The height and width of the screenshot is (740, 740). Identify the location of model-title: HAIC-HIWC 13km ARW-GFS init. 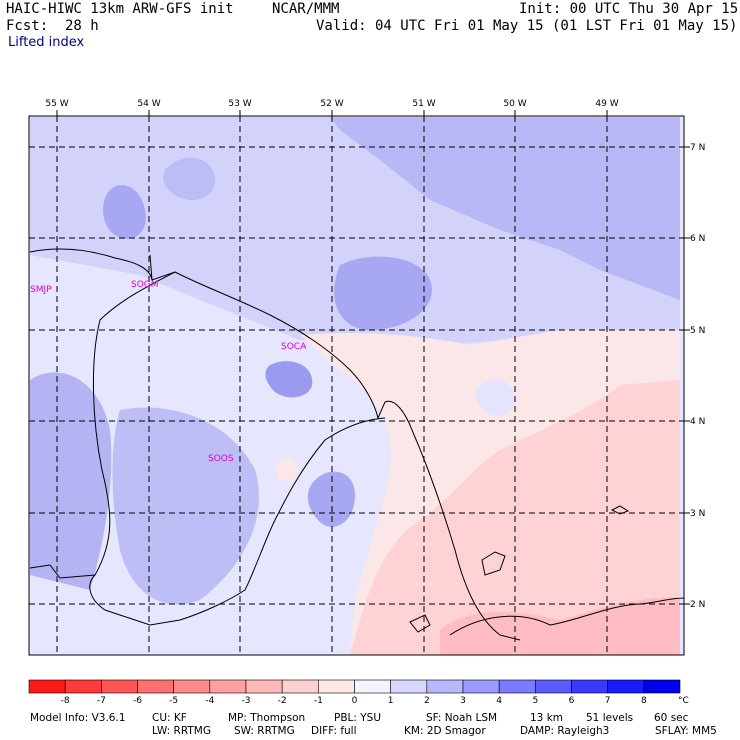
(120, 9).